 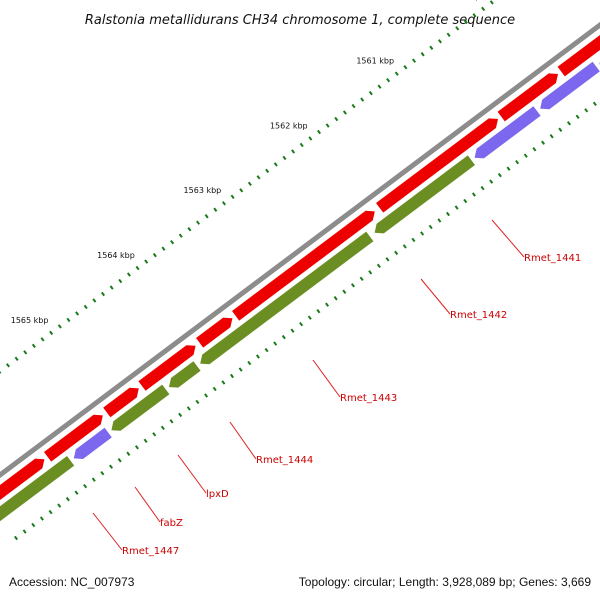 I want to click on tick-label: 1562 kbp, so click(x=289, y=125).